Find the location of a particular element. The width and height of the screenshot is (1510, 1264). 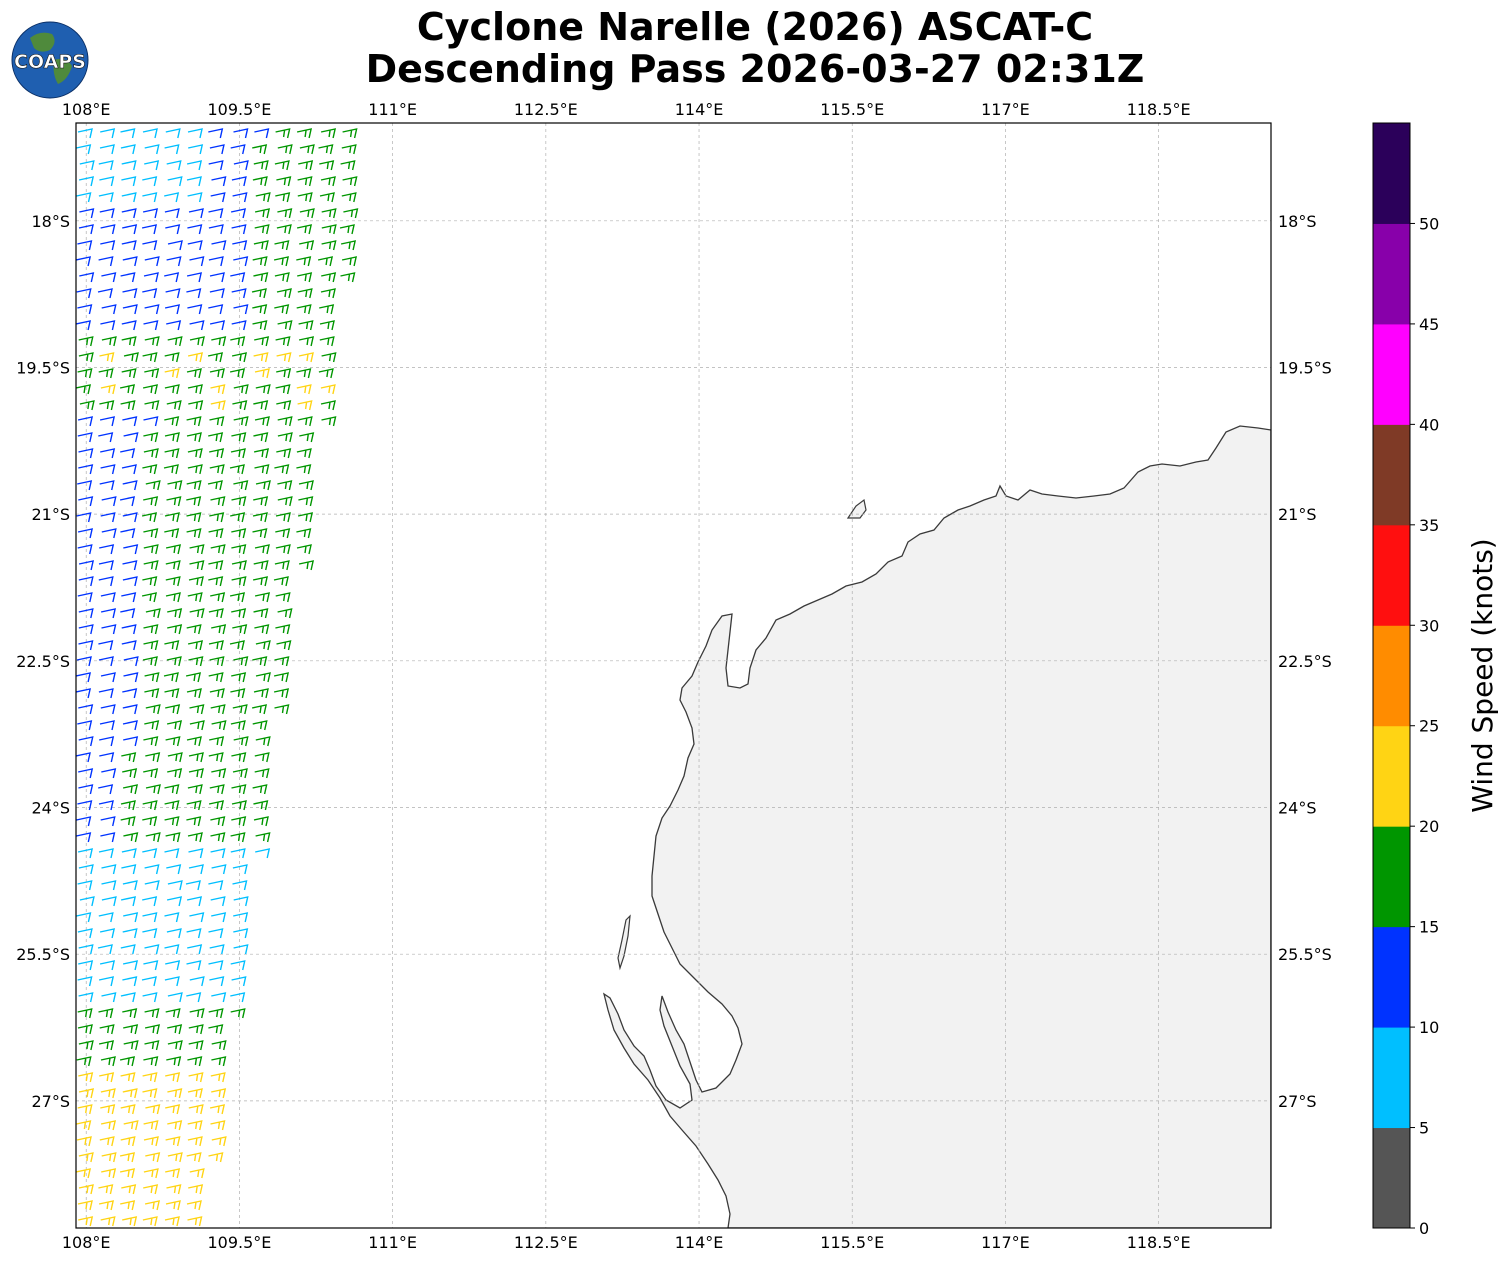

lon-tick-bottom-5: 115.5°E is located at coordinates (852, 1242).